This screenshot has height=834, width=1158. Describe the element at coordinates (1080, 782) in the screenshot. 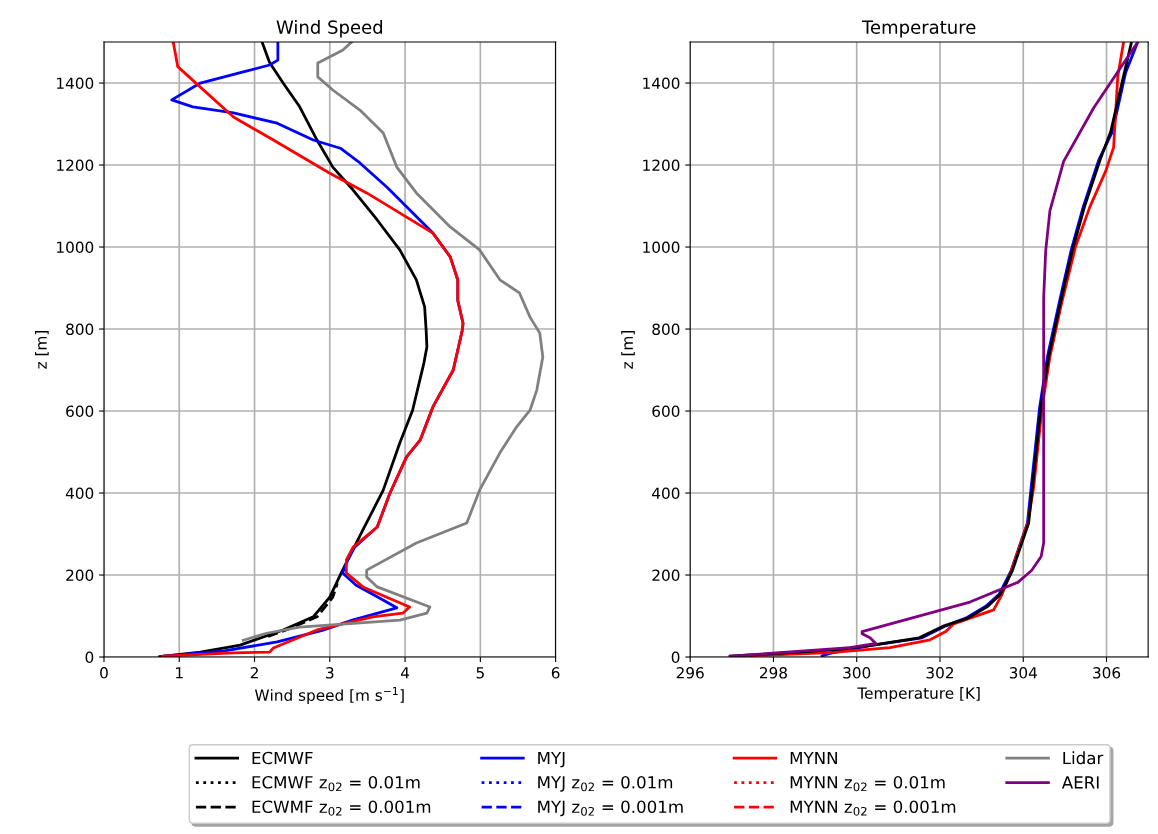

I see `legend-label: AERI` at that location.